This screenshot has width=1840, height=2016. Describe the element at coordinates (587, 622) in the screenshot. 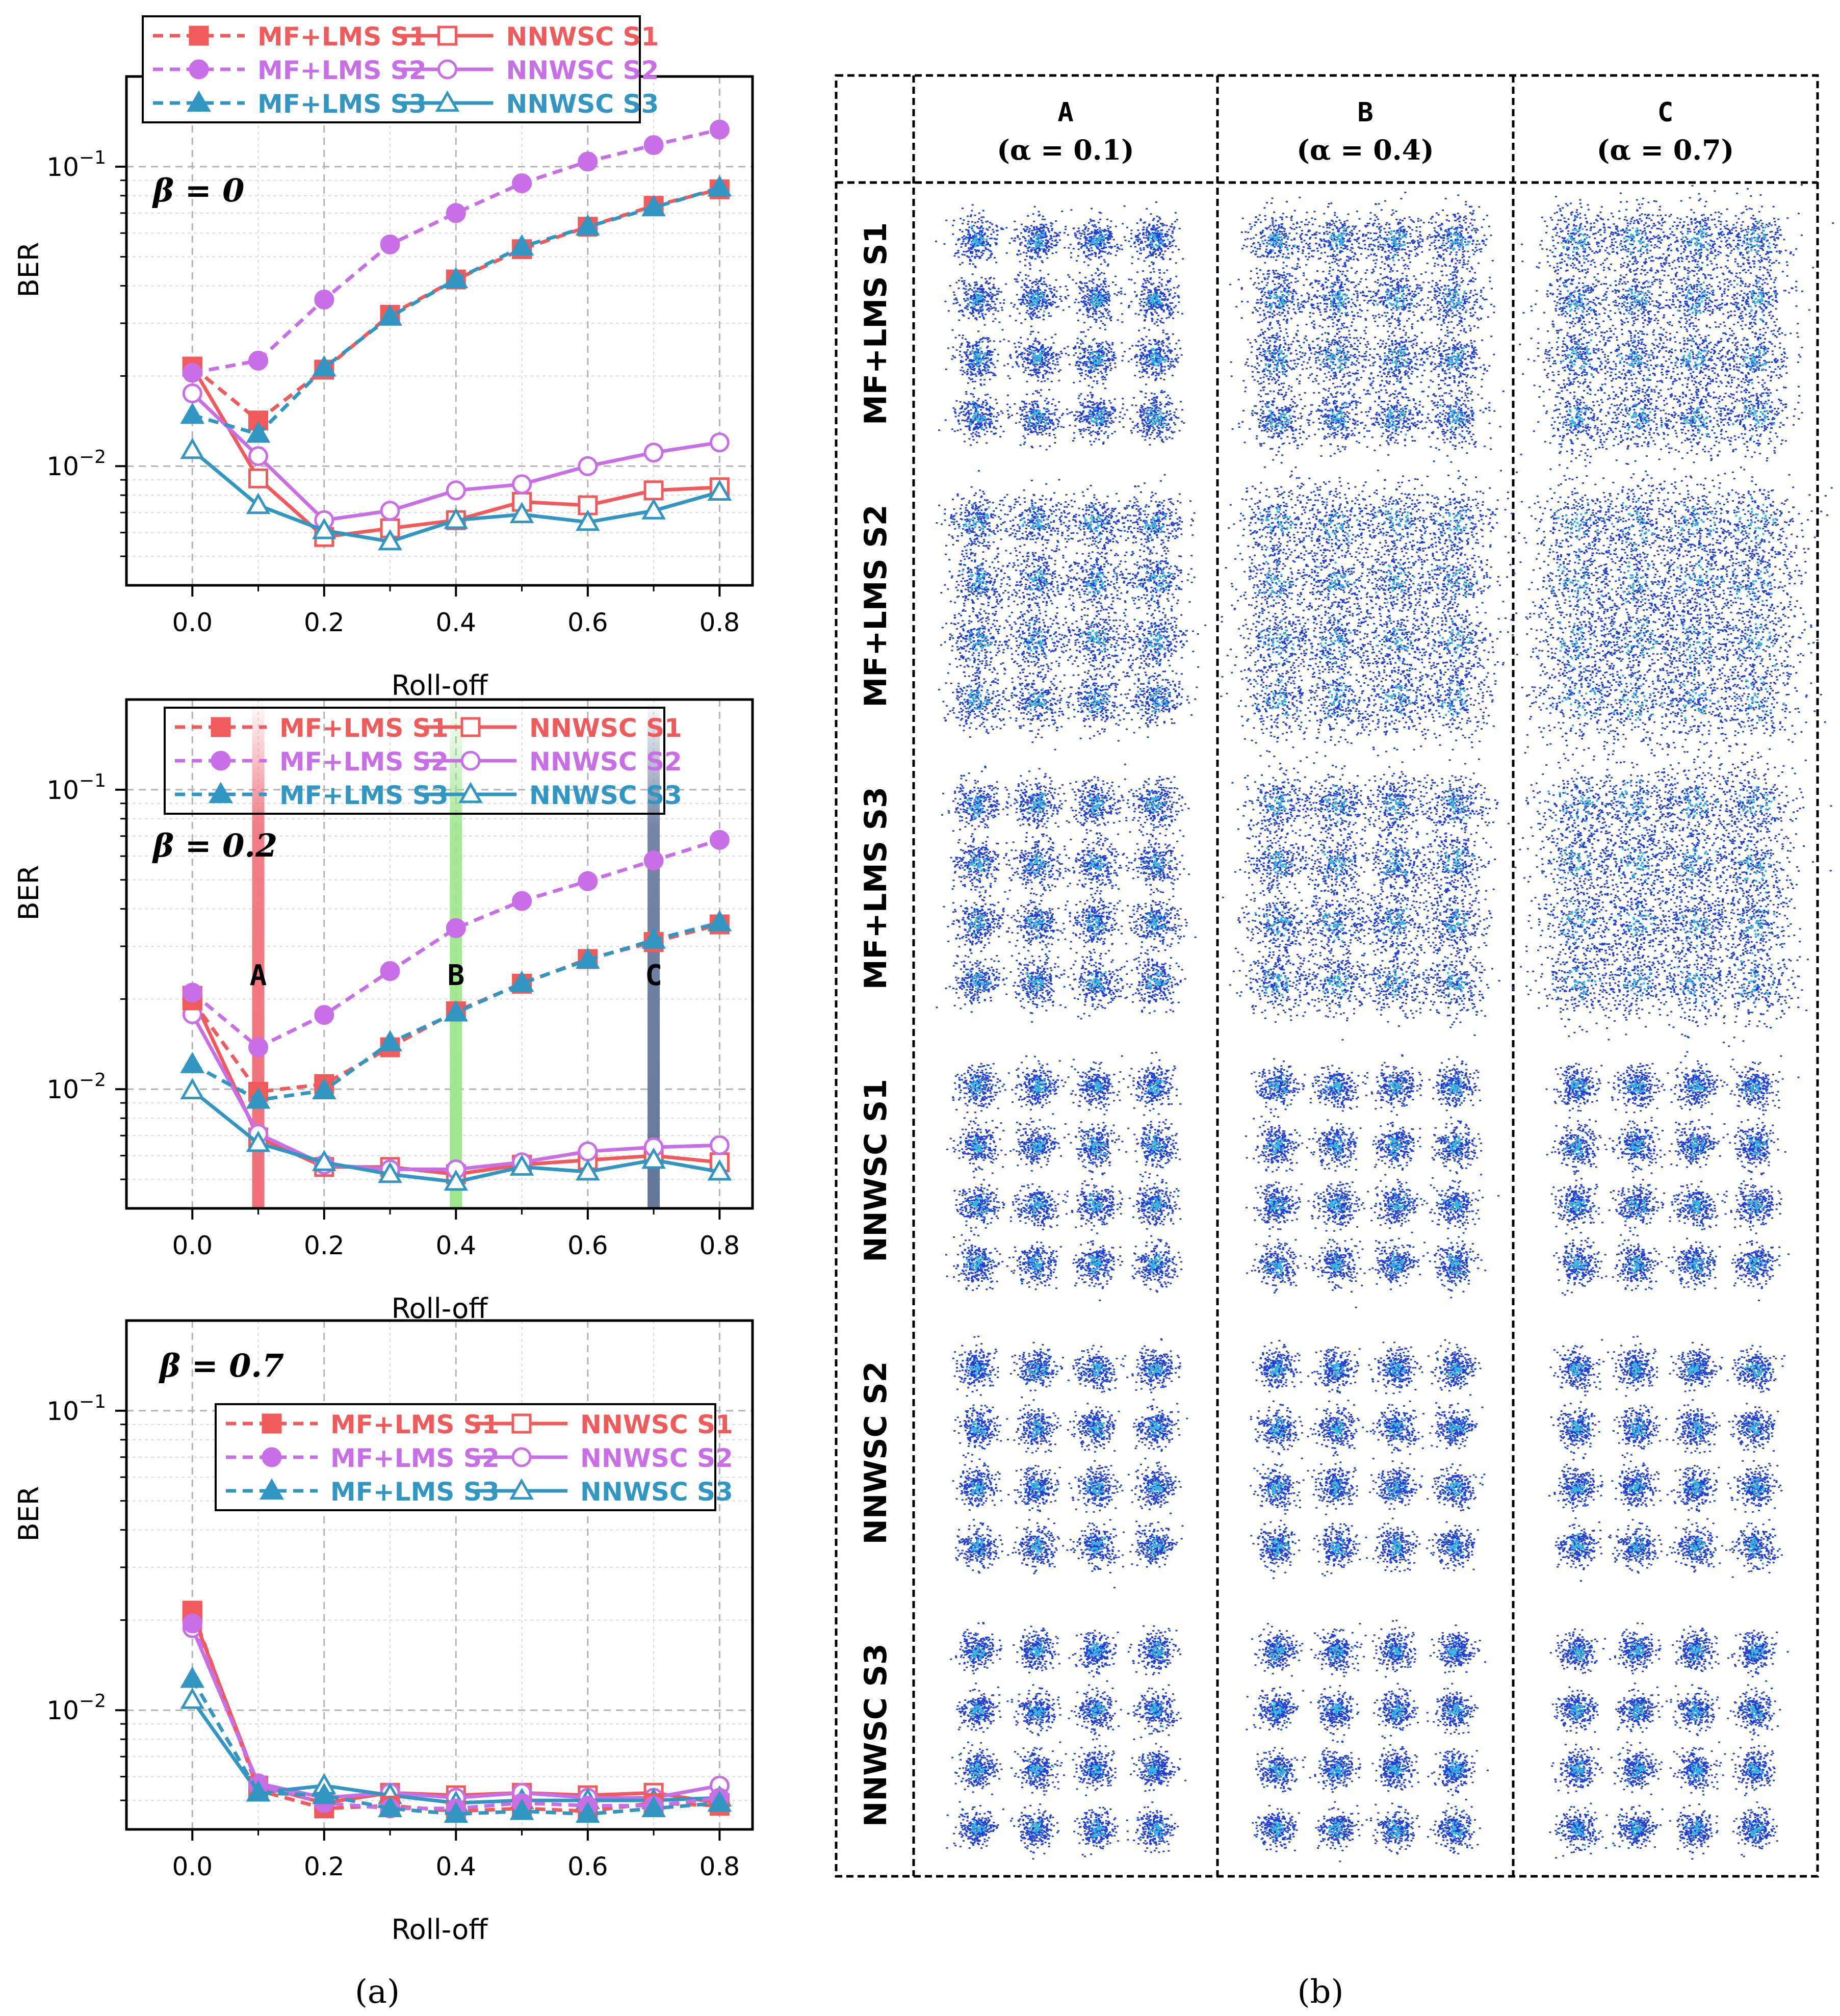

I see `x-tick-label: 0.6` at that location.